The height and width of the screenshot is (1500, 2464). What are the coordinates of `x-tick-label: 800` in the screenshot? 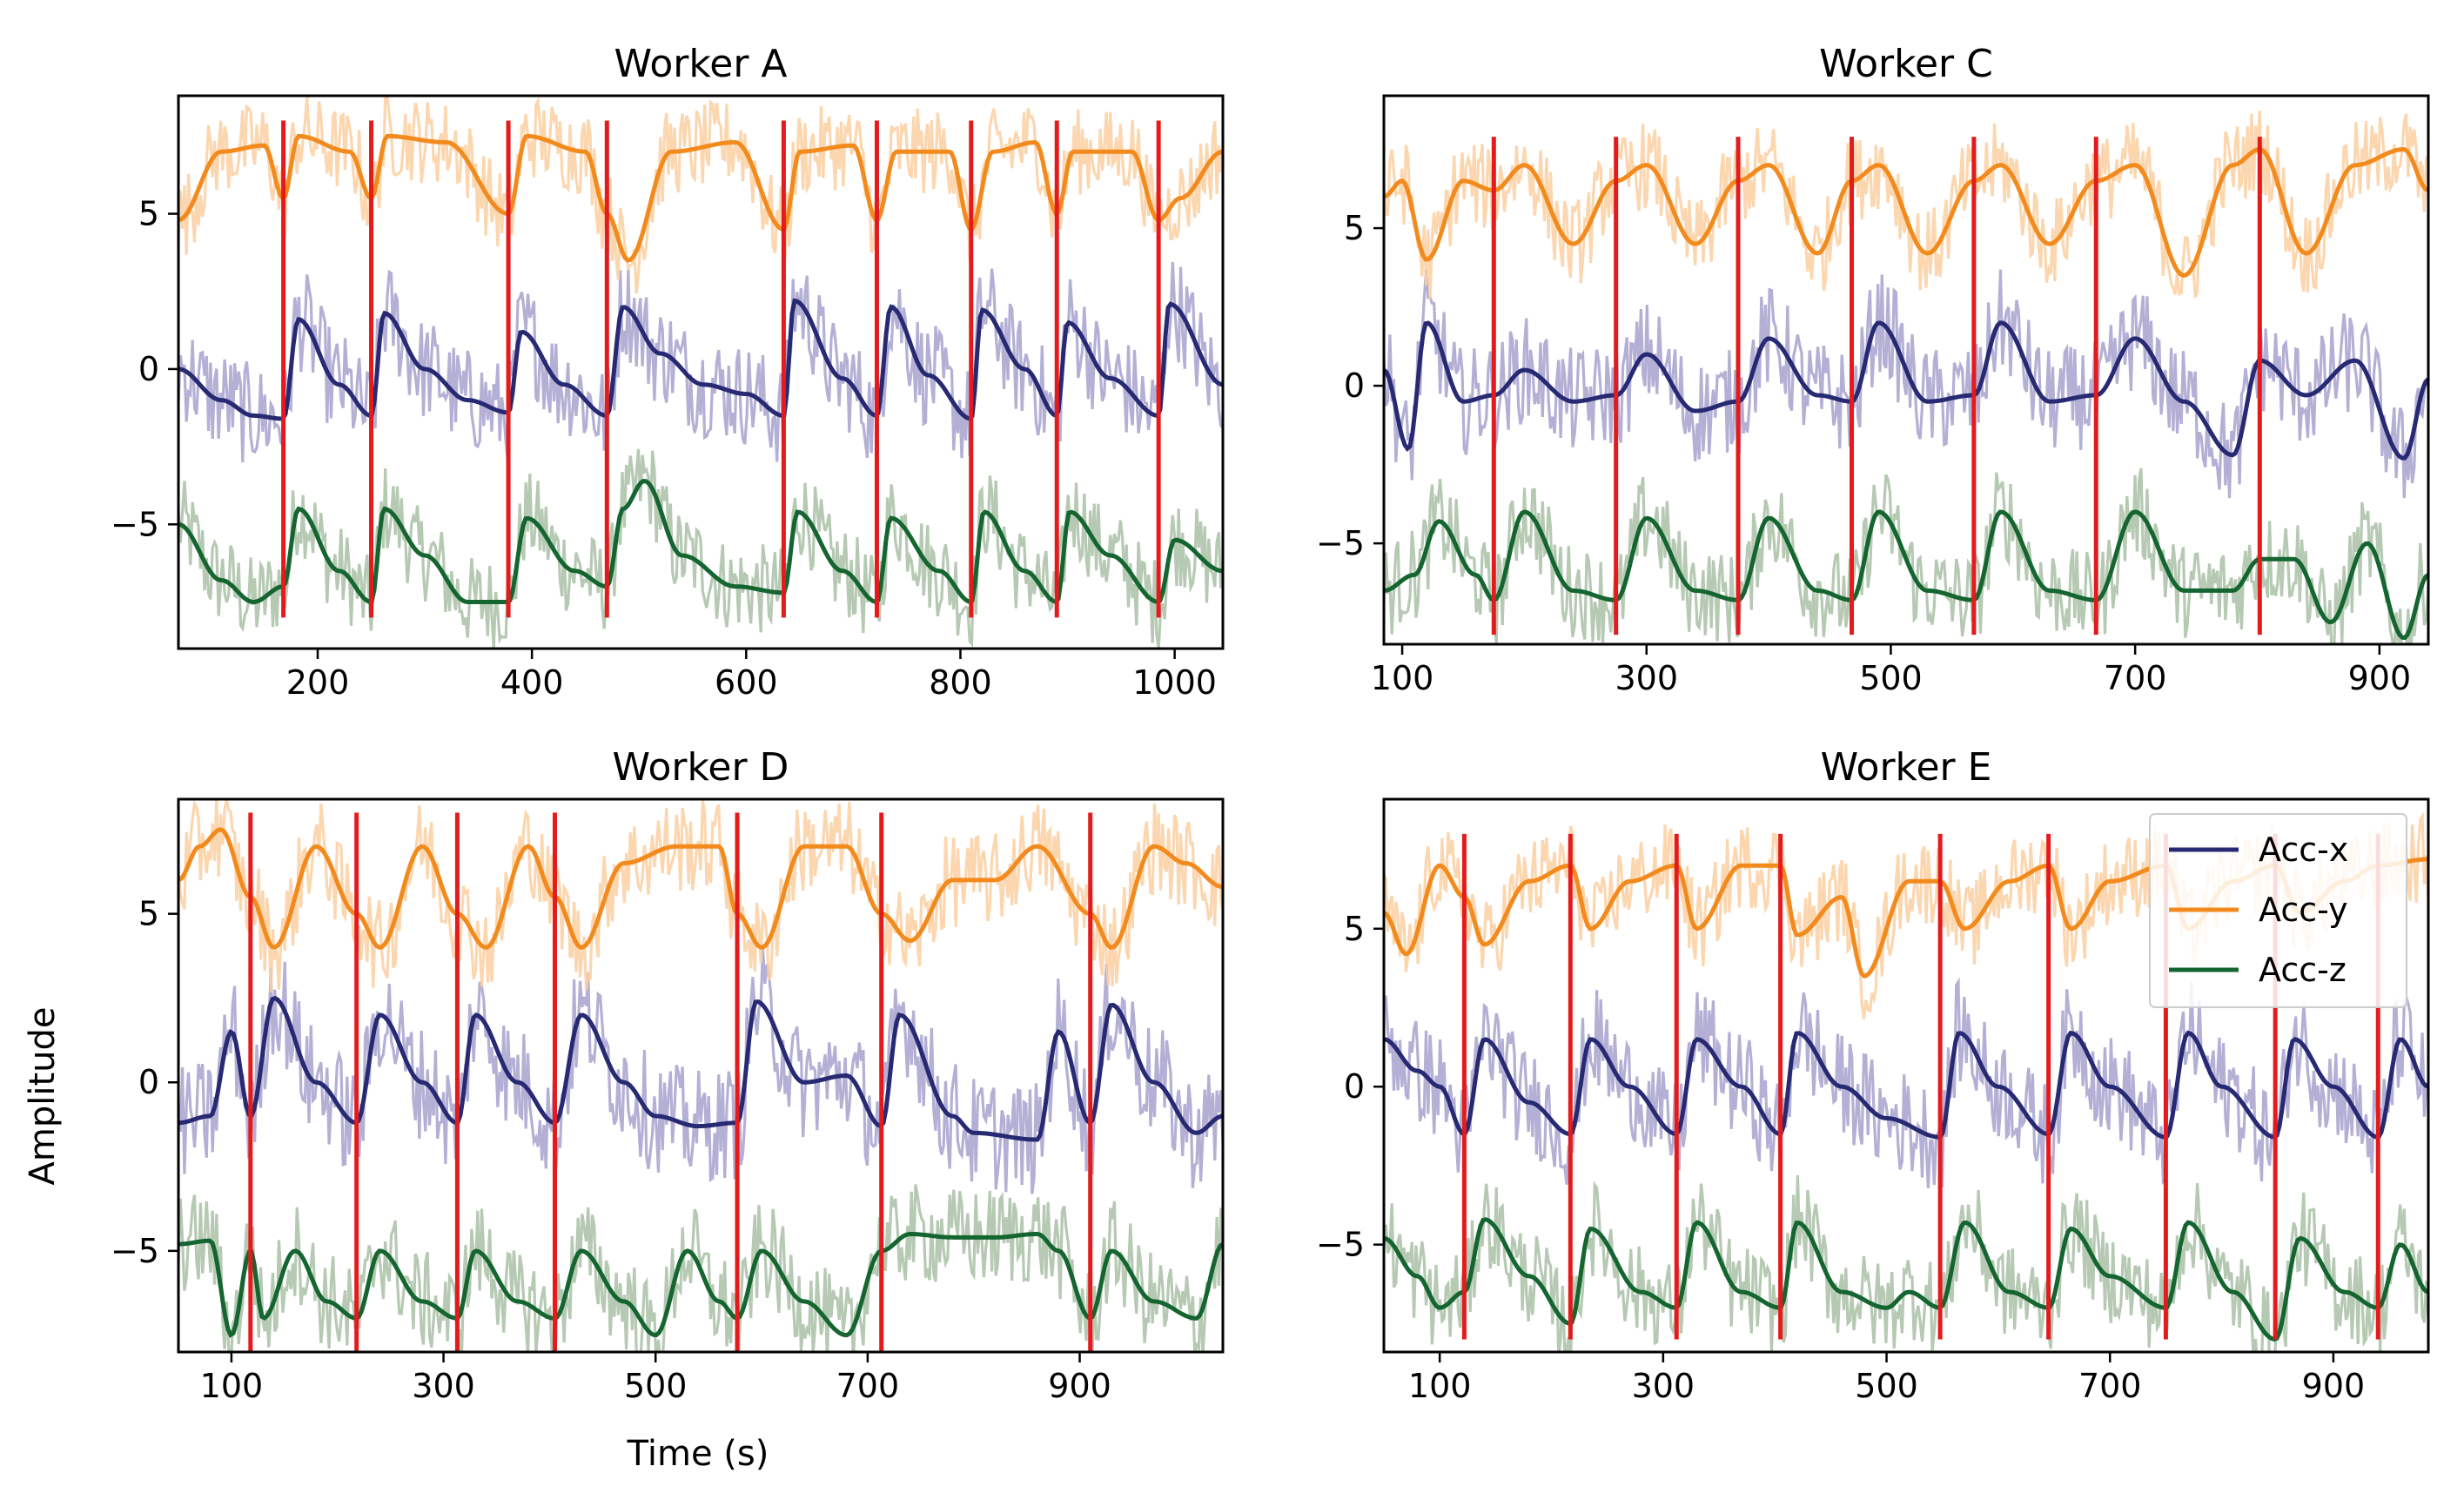 It's located at (960, 683).